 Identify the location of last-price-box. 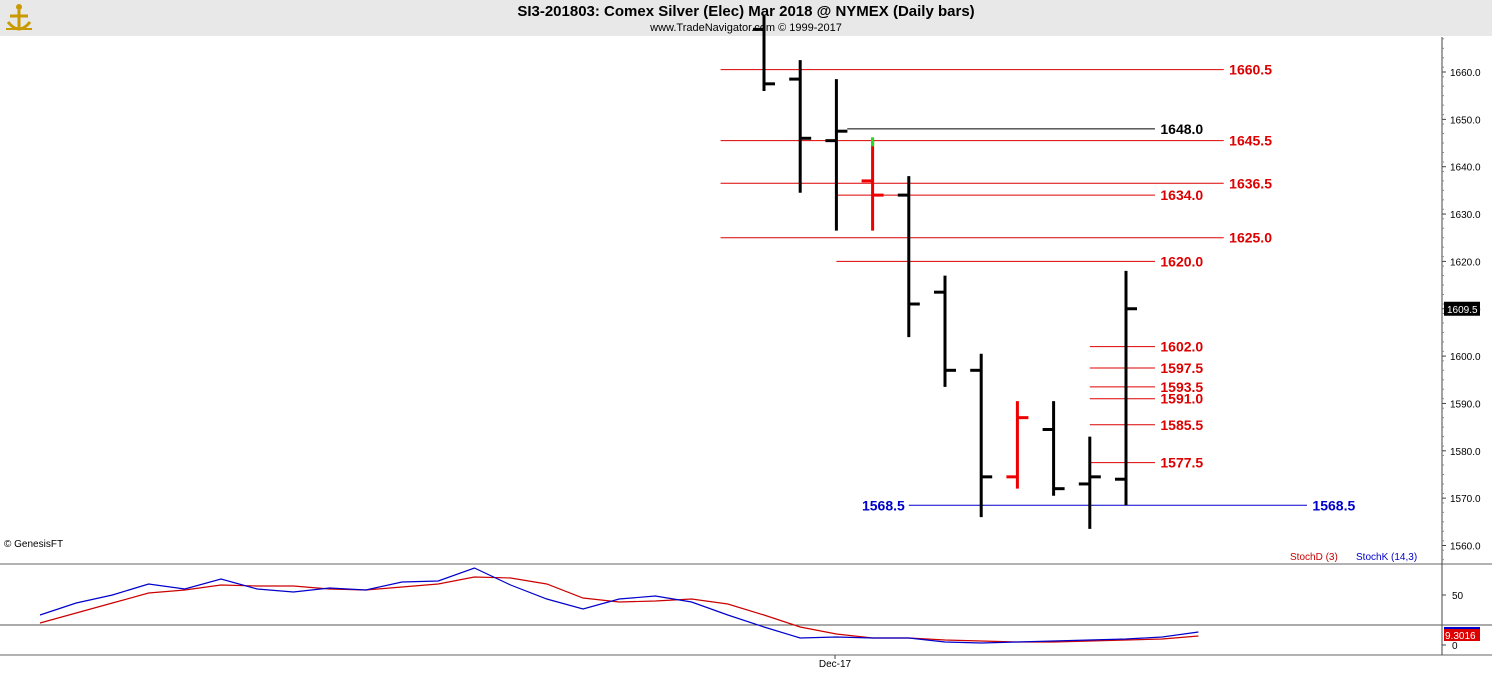
(1462, 308).